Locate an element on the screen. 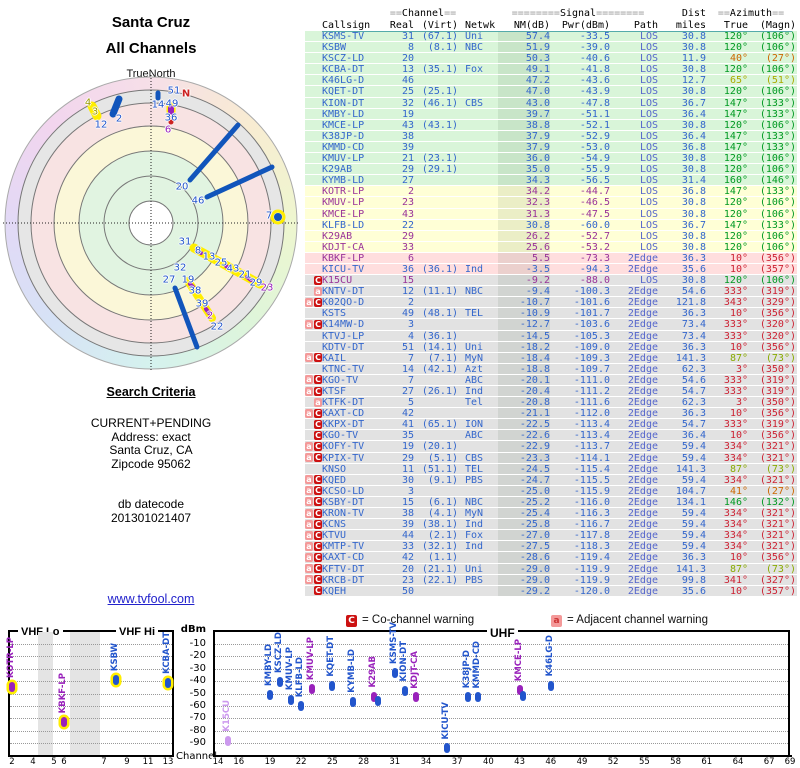 The width and height of the screenshot is (800, 768). radar-channel-label: 32 is located at coordinates (180, 268).